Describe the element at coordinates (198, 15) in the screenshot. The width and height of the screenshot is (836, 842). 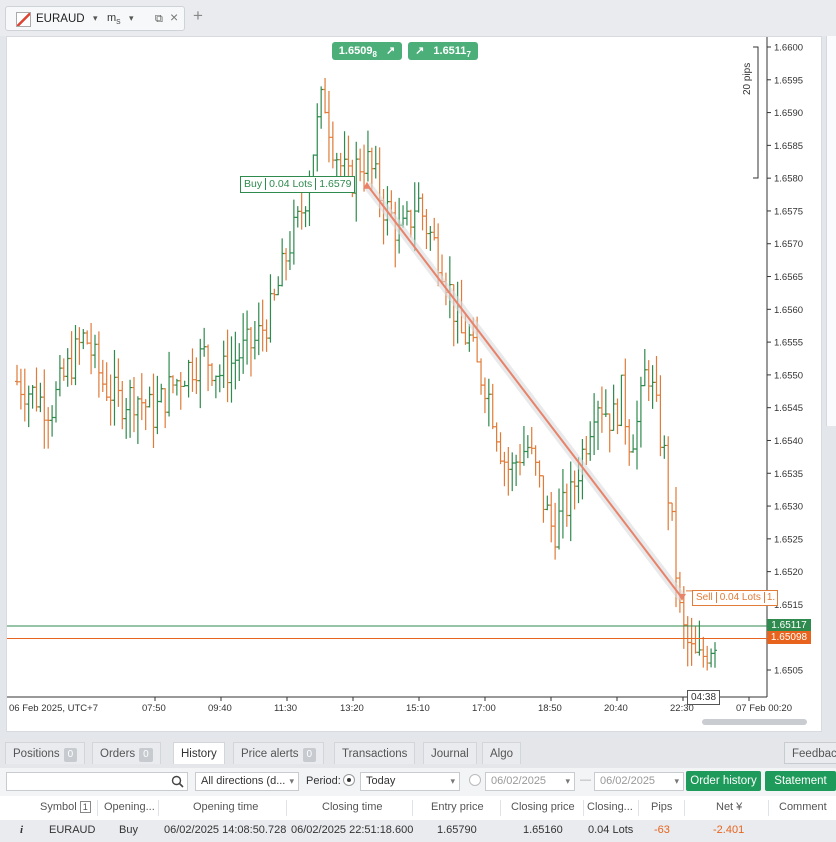
I see `add-tab-icon: +` at that location.